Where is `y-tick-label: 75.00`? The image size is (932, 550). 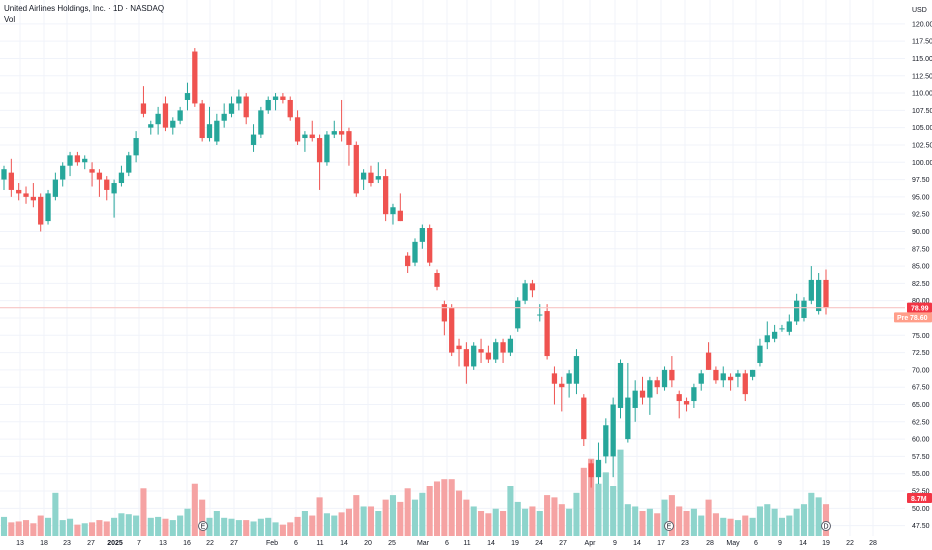
y-tick-label: 75.00 is located at coordinates (921, 336).